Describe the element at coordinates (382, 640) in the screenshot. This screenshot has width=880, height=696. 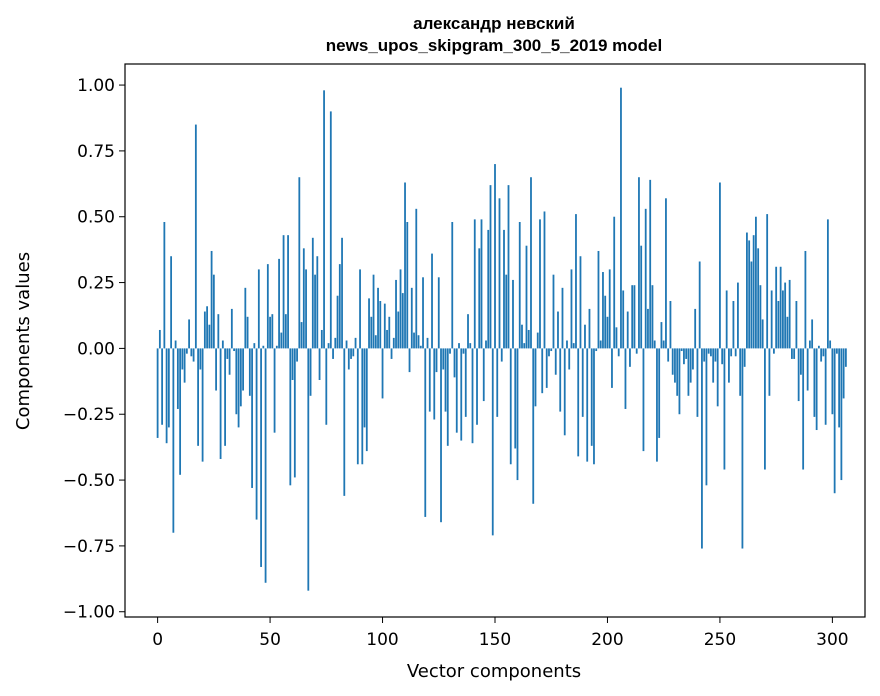
I see `x-tick-label: 100` at that location.